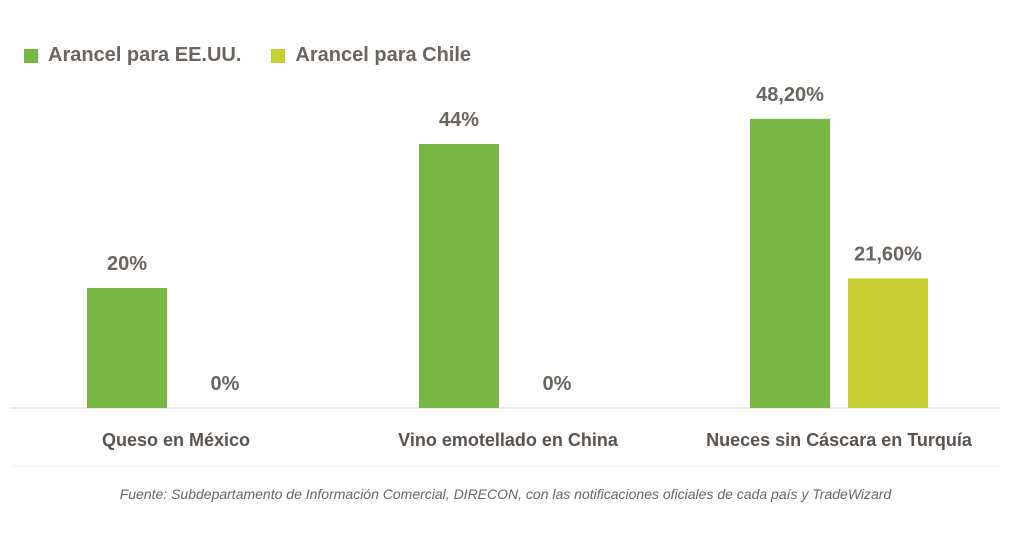 The image size is (1011, 536). What do you see at coordinates (888, 254) in the screenshot?
I see `data-label-chile-2: 21,60%` at bounding box center [888, 254].